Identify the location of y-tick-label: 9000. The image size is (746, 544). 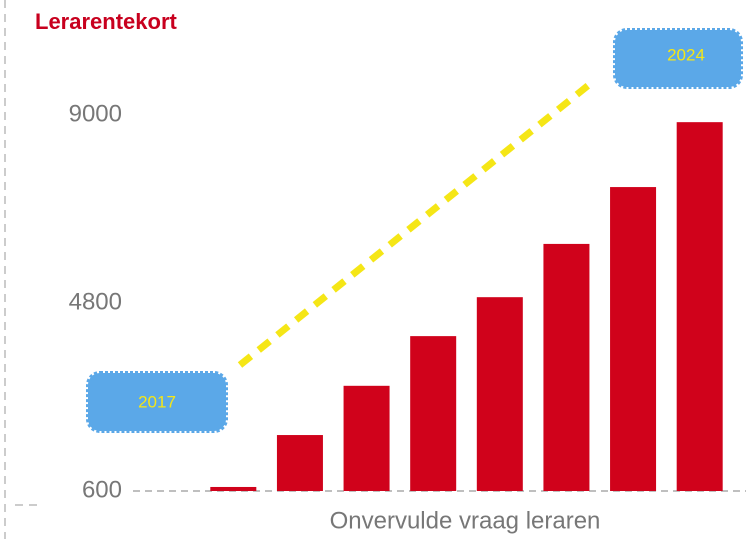
(95, 113).